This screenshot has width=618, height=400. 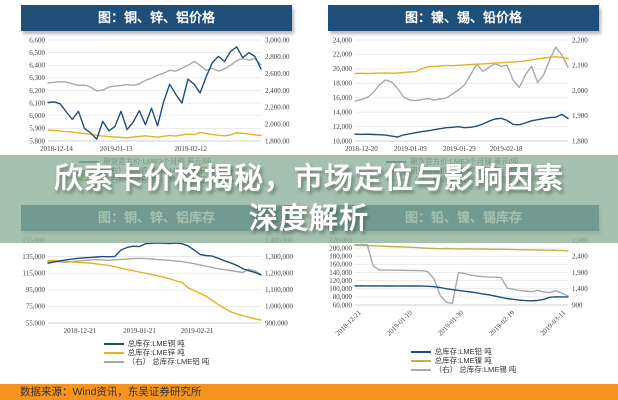 What do you see at coordinates (36, 290) in the screenshot?
I see `svg-text: 95,000` at bounding box center [36, 290].